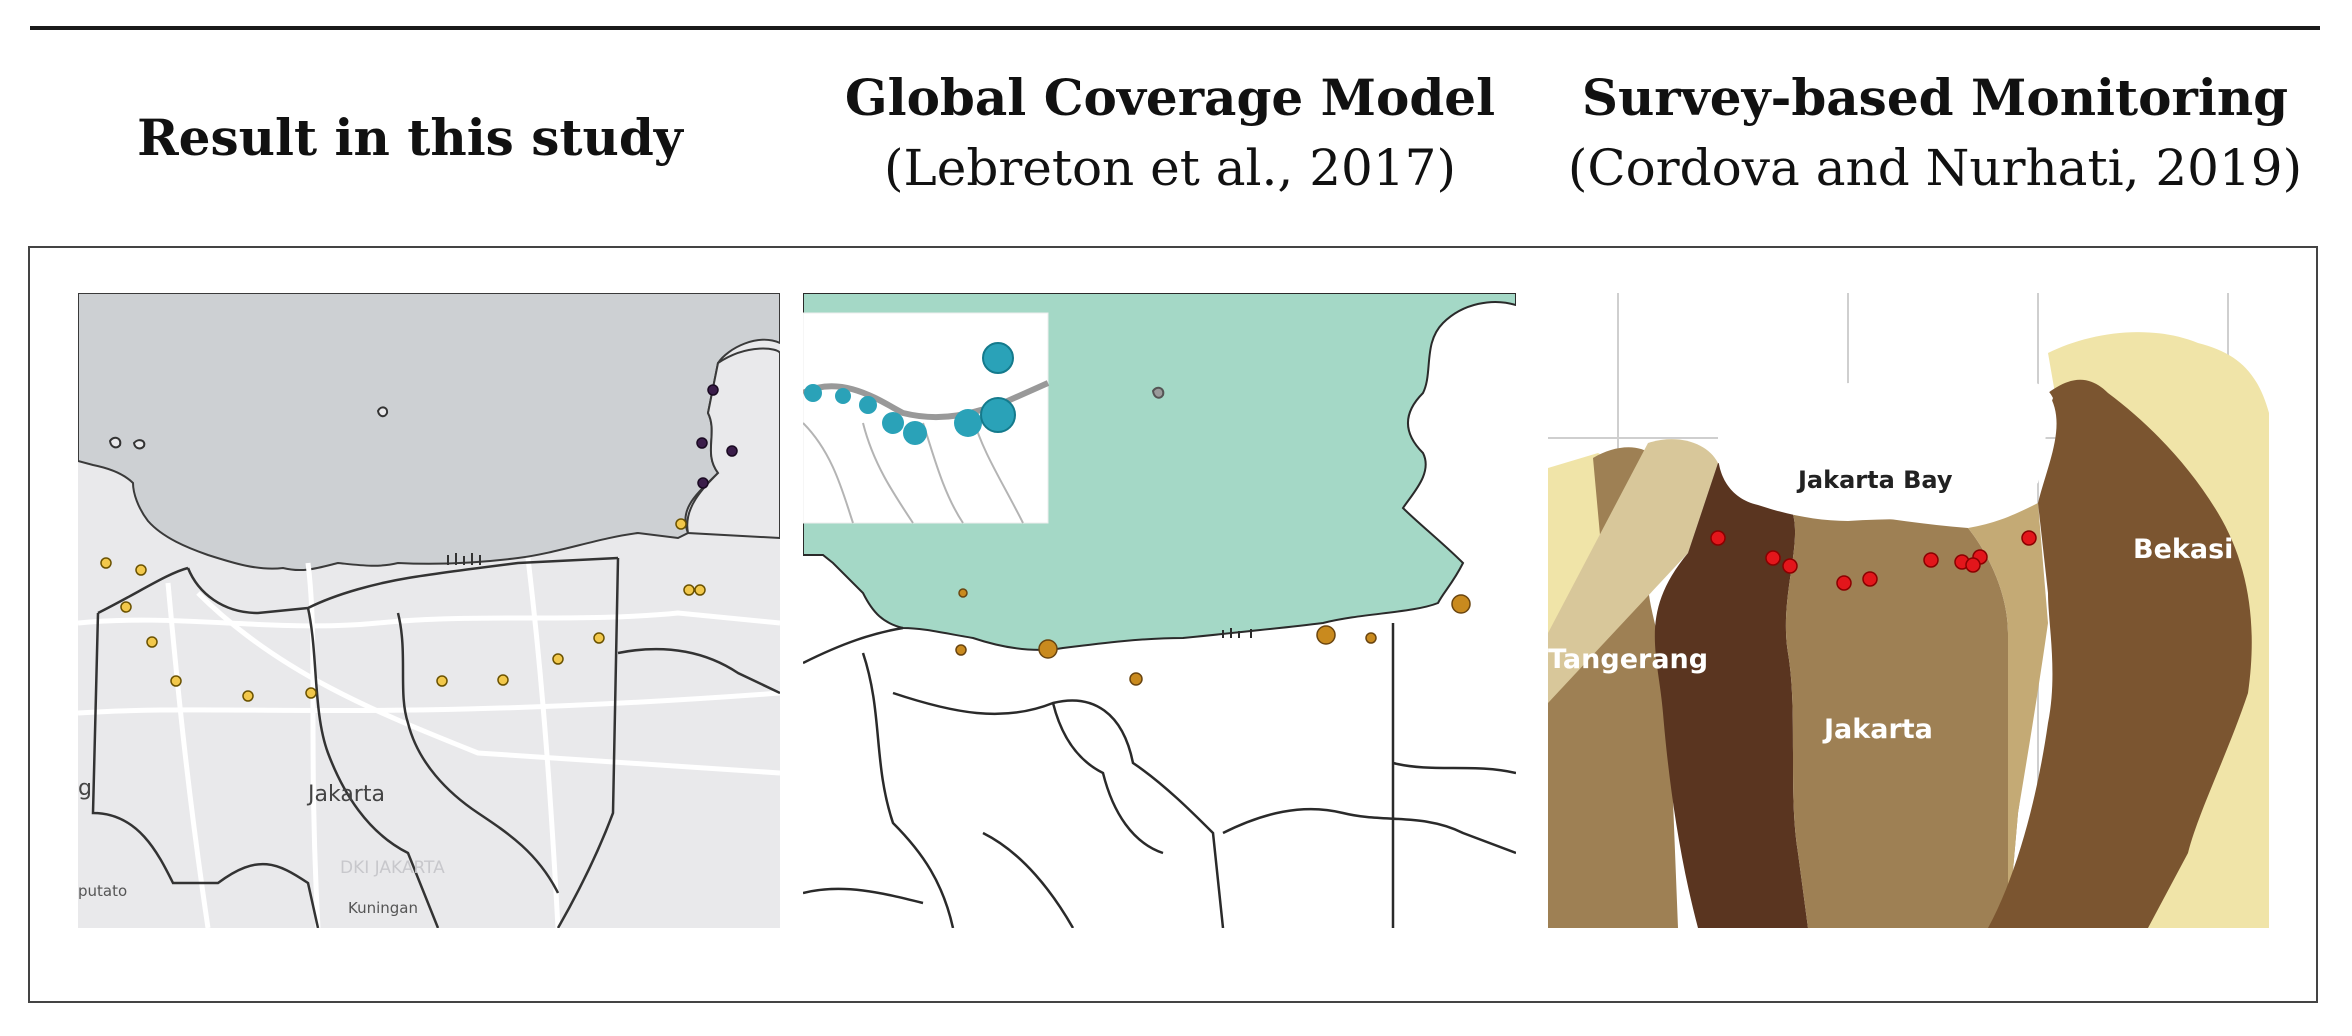 The height and width of the screenshot is (1036, 2352). I want to click on map1-label-district: DKI JAKARTA, so click(392, 868).